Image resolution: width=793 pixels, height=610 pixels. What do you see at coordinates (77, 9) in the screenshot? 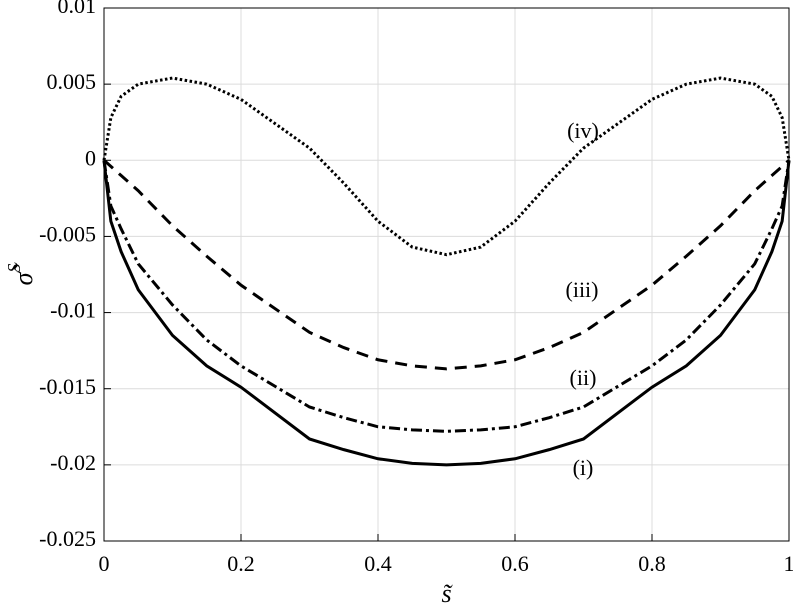
I see `y-tick-label: 0.01` at bounding box center [77, 9].